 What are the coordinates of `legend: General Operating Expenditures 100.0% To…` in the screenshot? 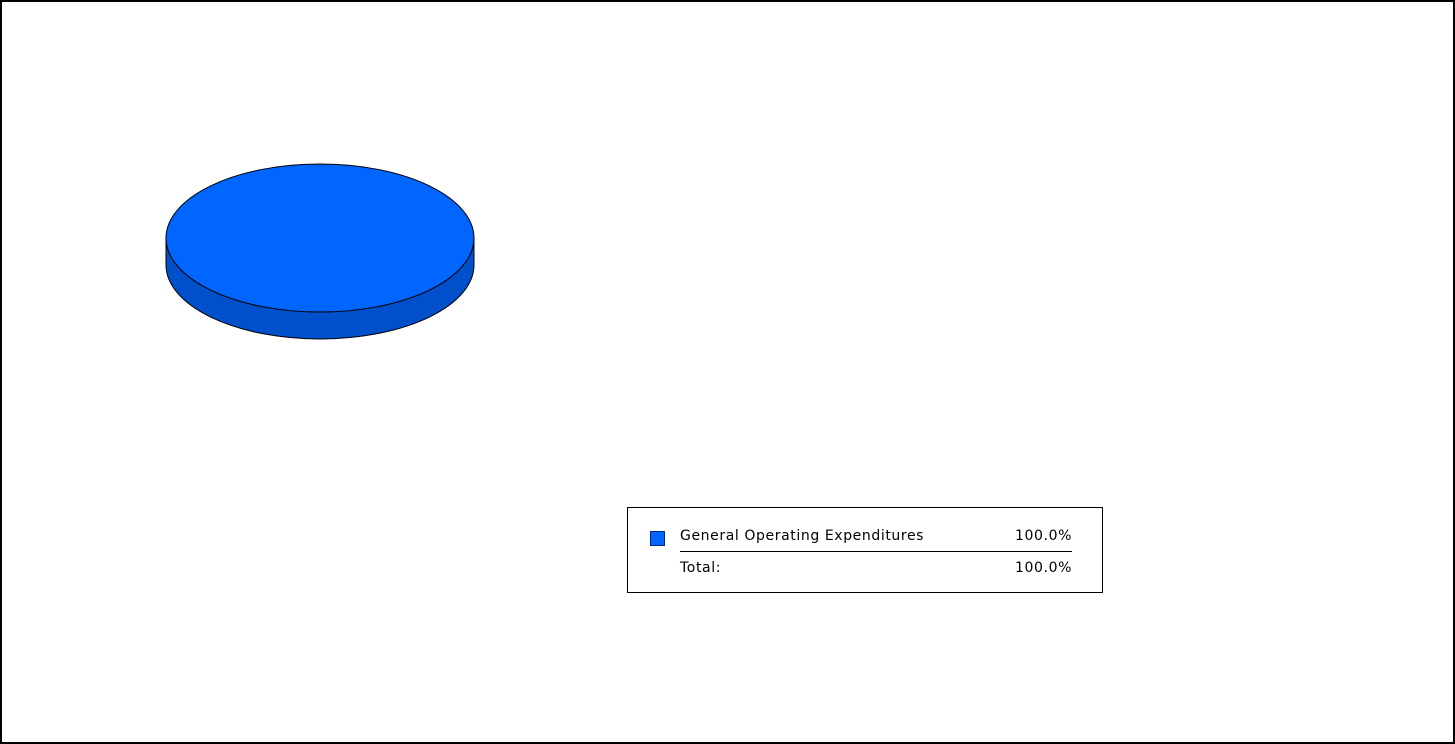 It's located at (865, 550).